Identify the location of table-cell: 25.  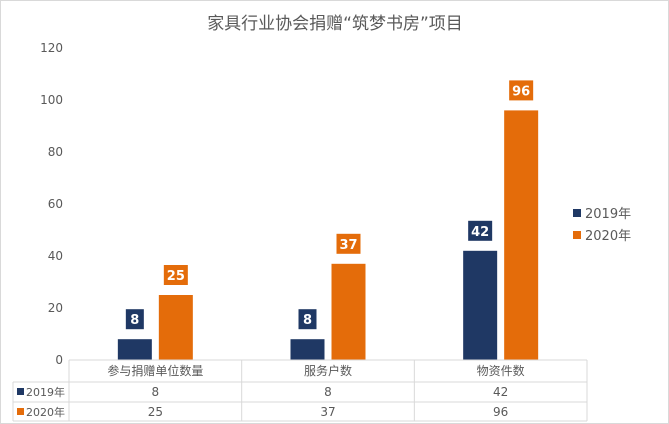
(155, 412).